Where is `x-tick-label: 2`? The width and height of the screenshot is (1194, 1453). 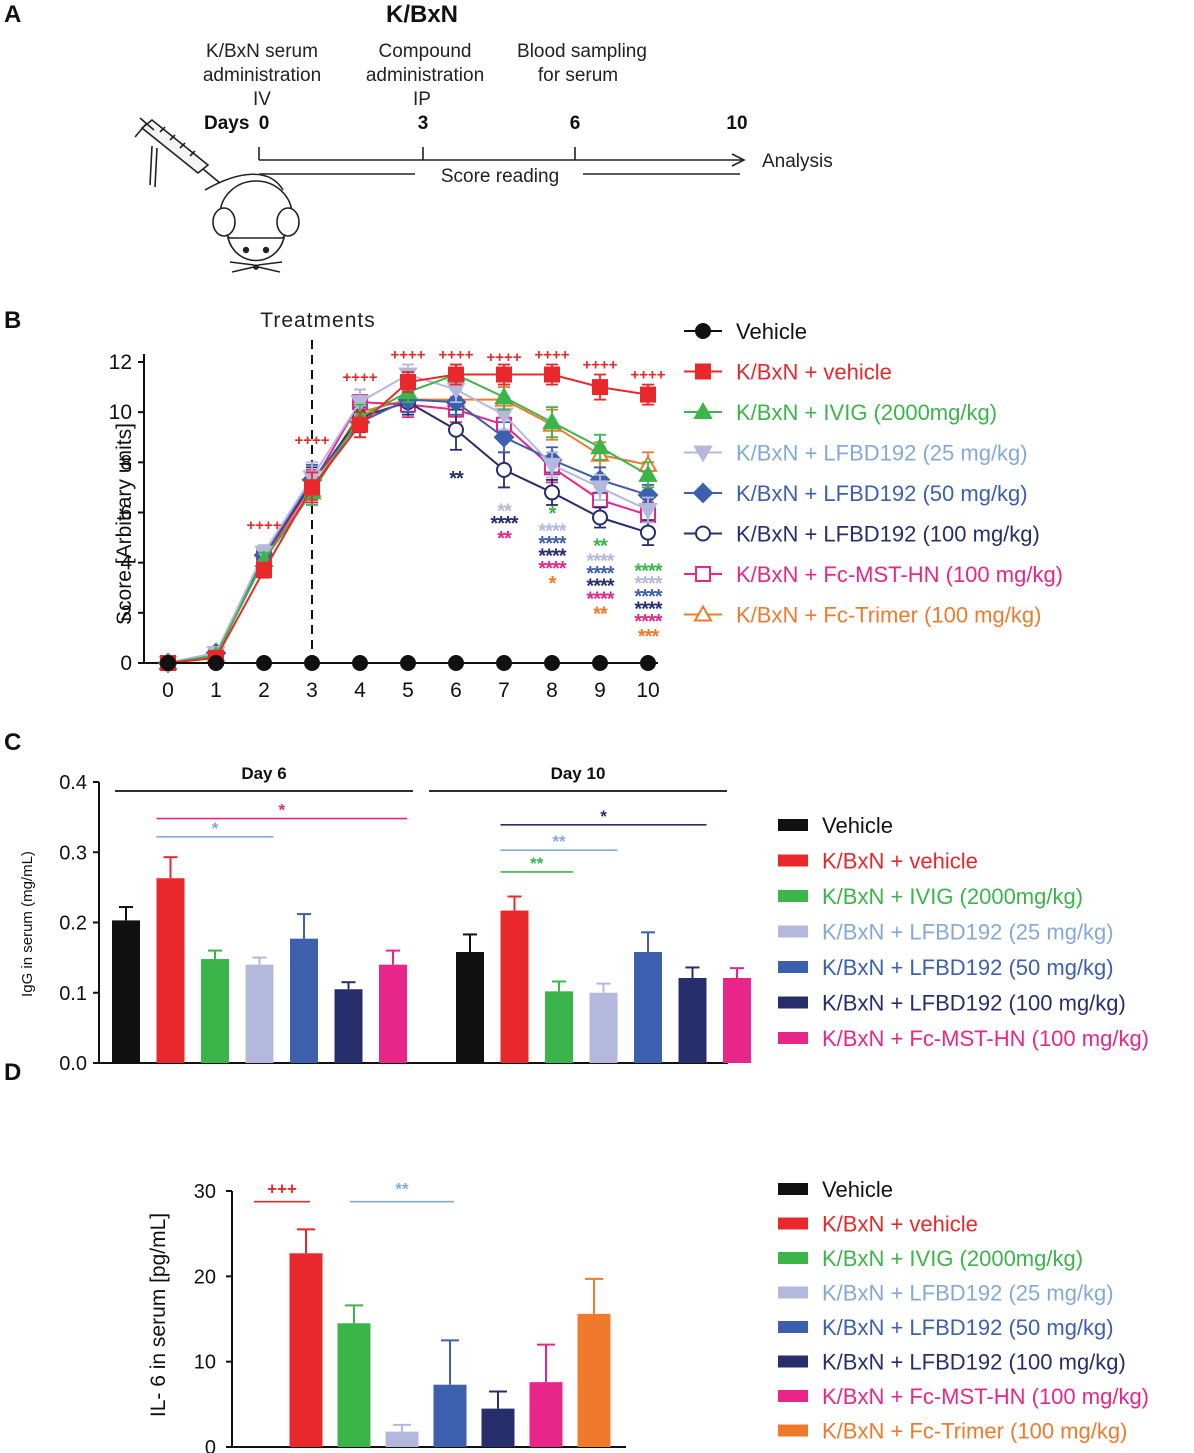
x-tick-label: 2 is located at coordinates (264, 690).